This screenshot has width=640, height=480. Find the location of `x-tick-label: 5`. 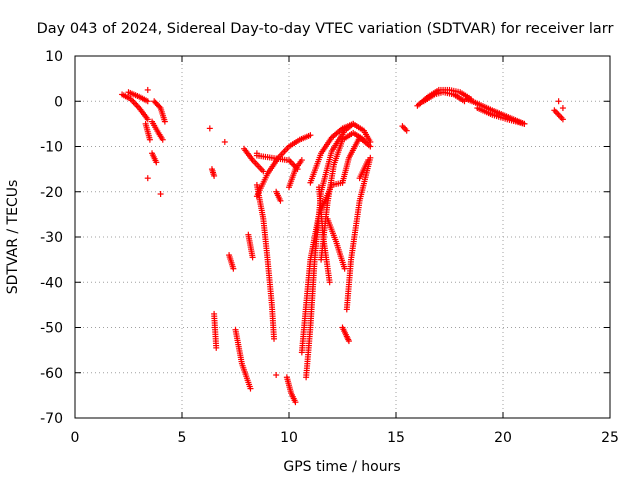

x-tick-label: 5 is located at coordinates (182, 438).